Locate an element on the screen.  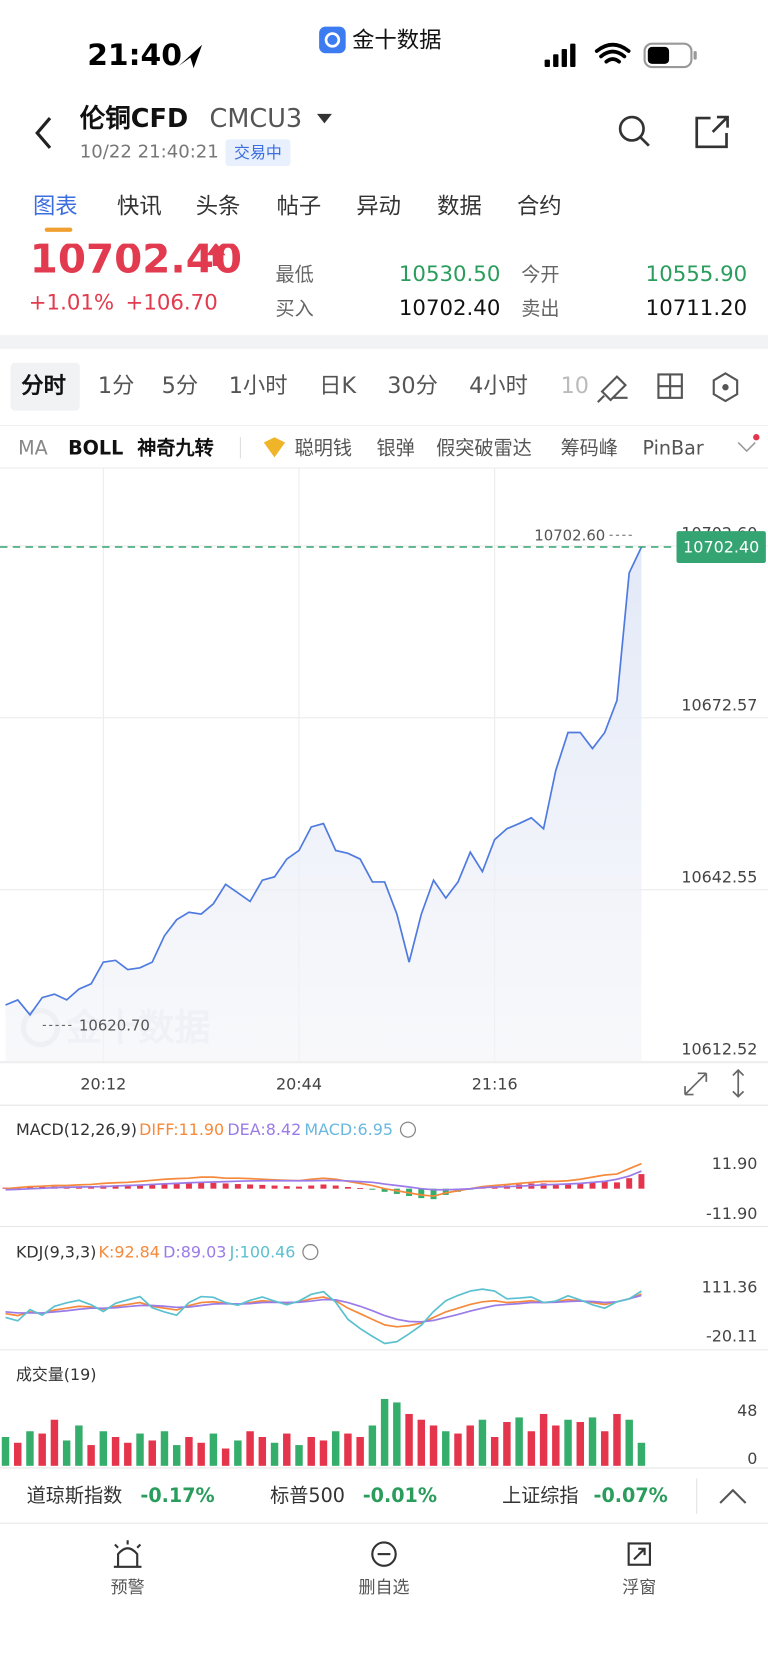
back-button is located at coordinates (43, 133).